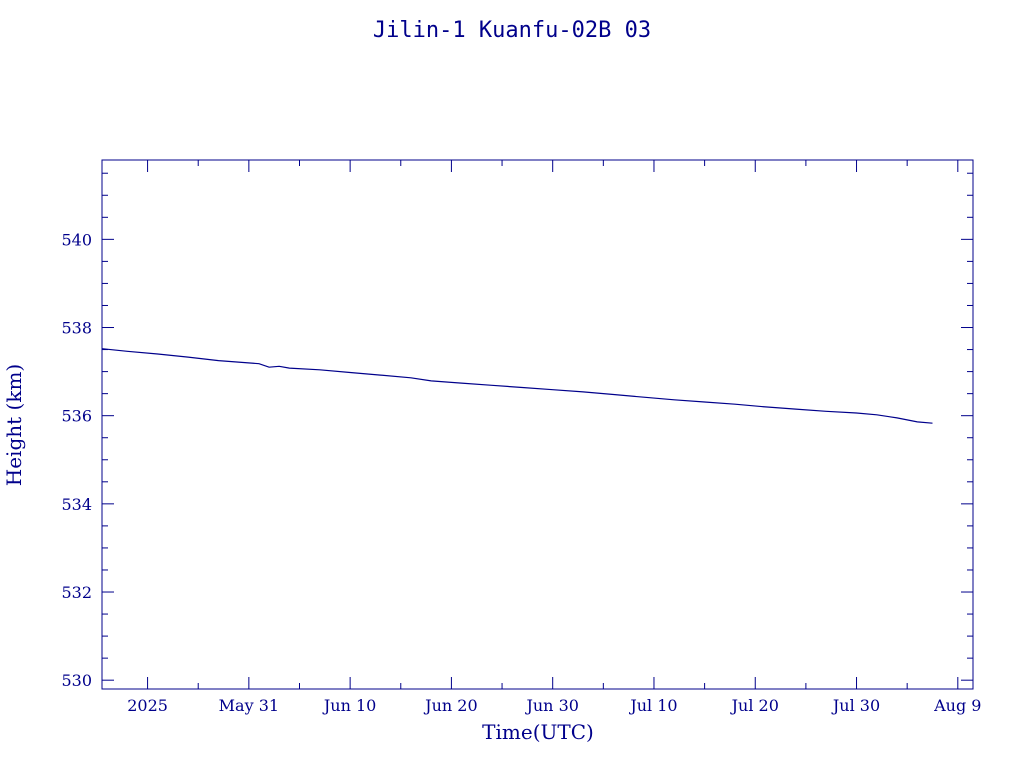  I want to click on height-series-line, so click(517, 386).